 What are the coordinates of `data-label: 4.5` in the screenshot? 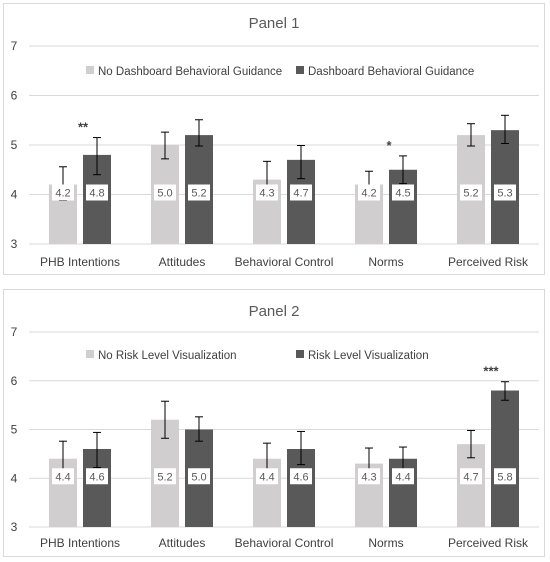 It's located at (402, 194).